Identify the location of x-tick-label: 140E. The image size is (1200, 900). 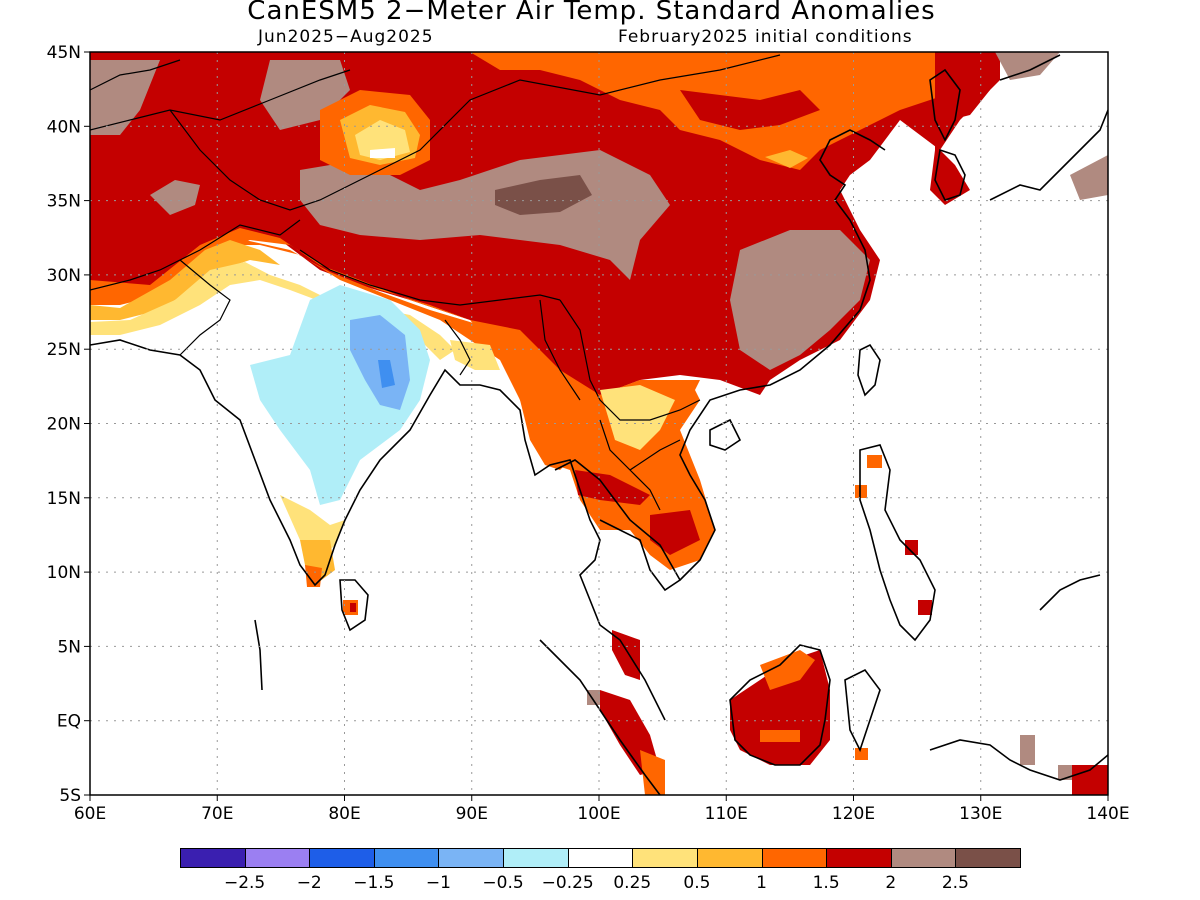
(1107, 814).